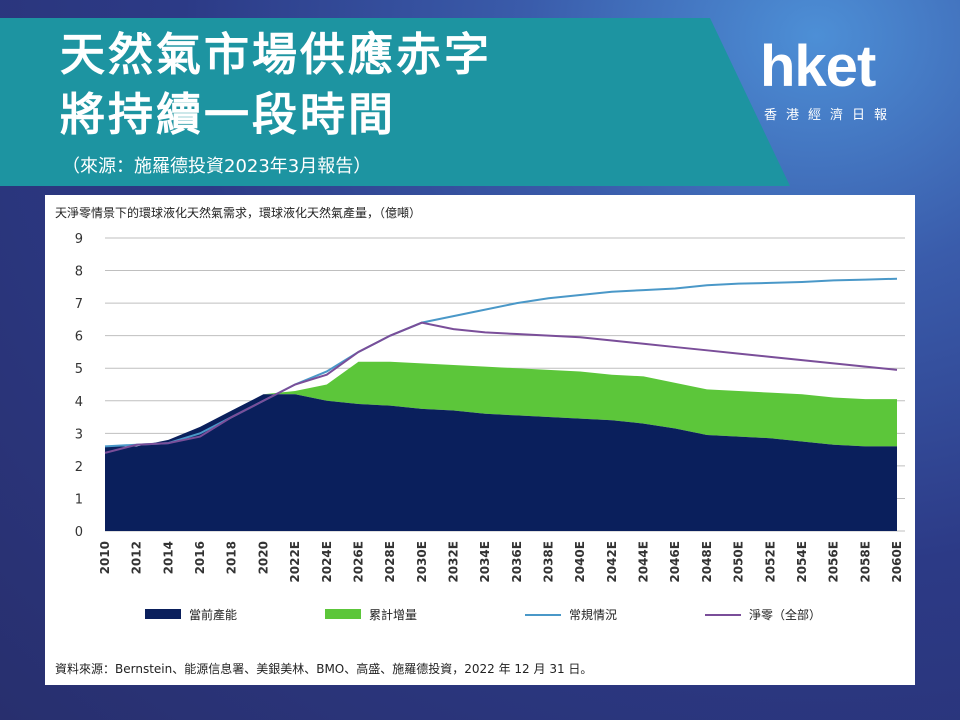  I want to click on y-tick-label: 4, so click(79, 402).